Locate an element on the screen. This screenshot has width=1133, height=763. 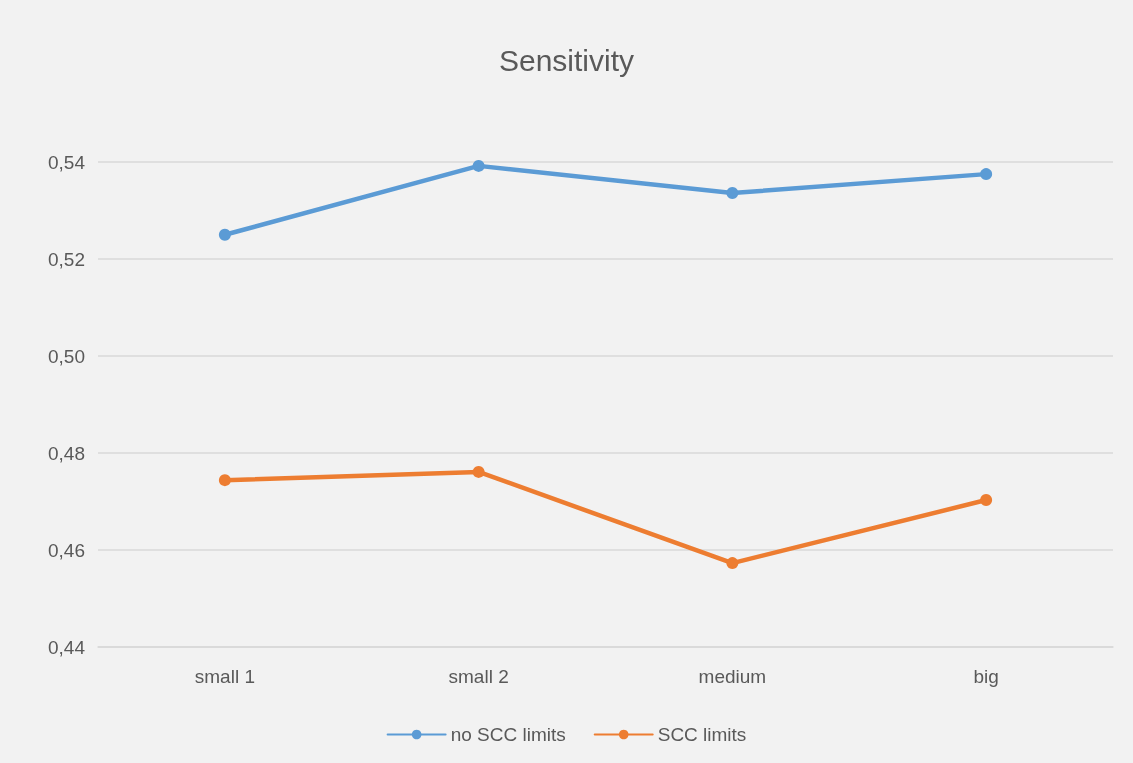
y-tick-label: 0,46 is located at coordinates (66, 550).